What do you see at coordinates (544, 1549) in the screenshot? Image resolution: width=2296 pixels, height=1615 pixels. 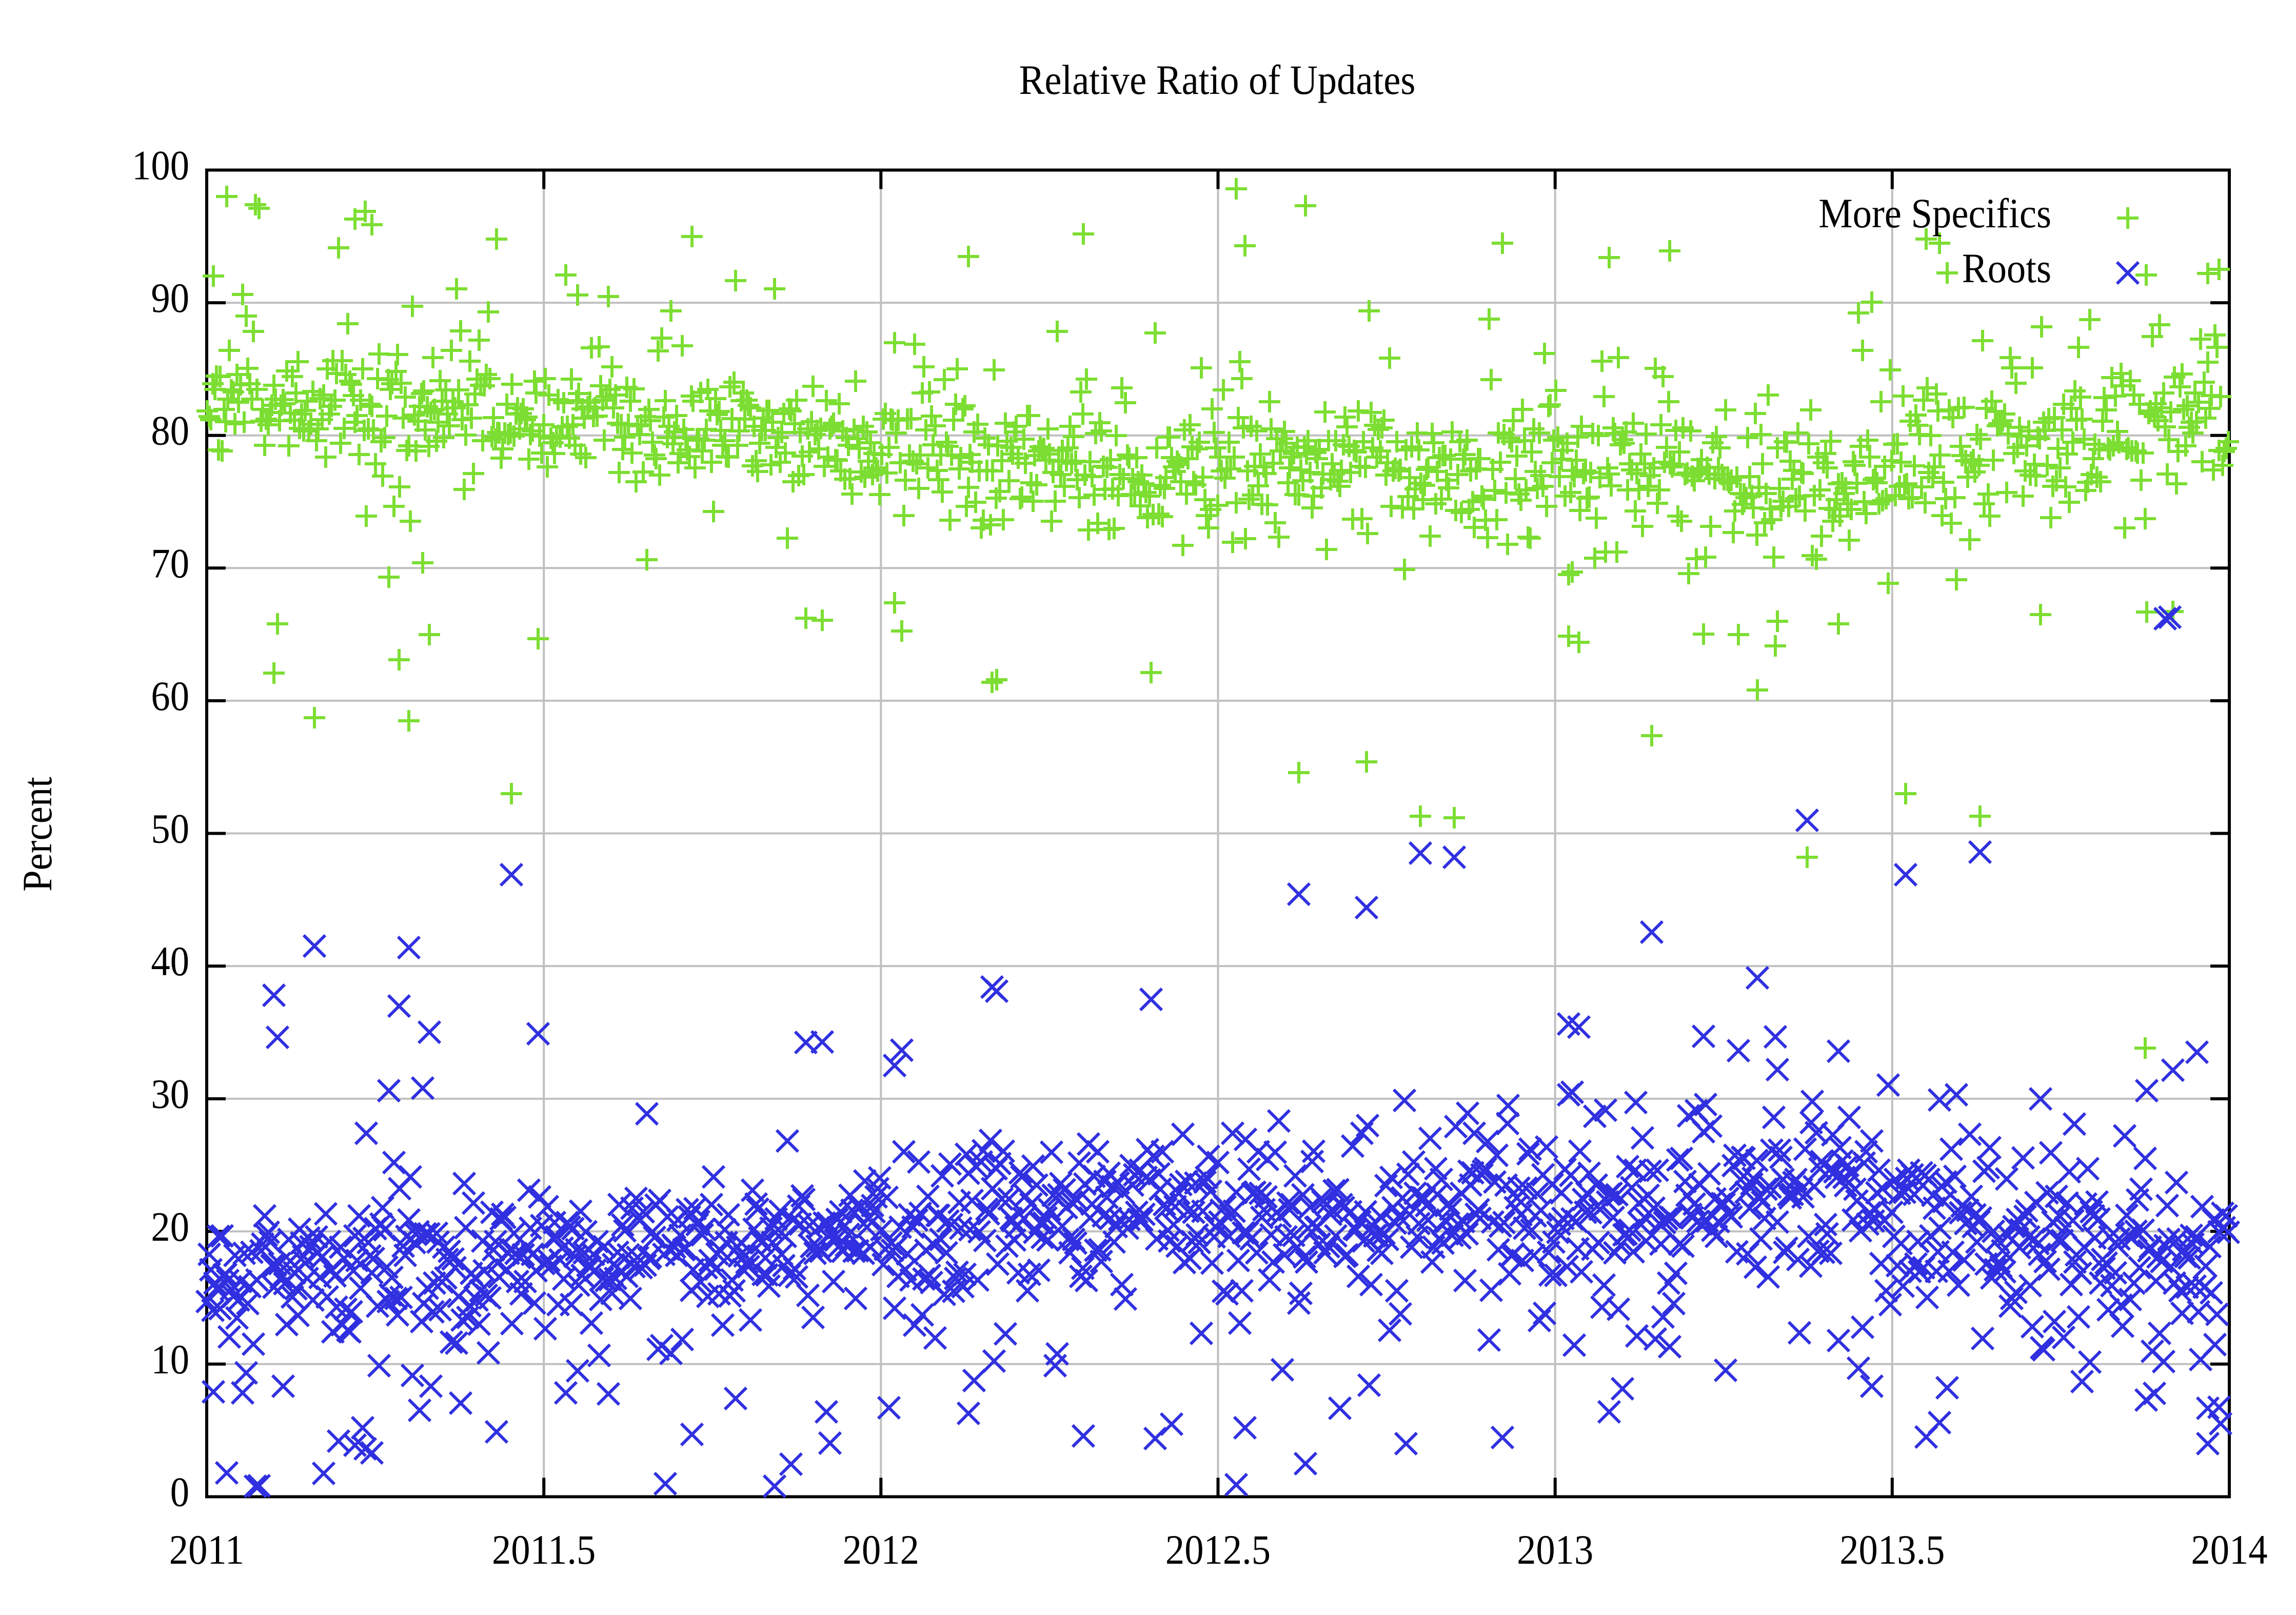 I see `svg-text: 2011.5` at bounding box center [544, 1549].